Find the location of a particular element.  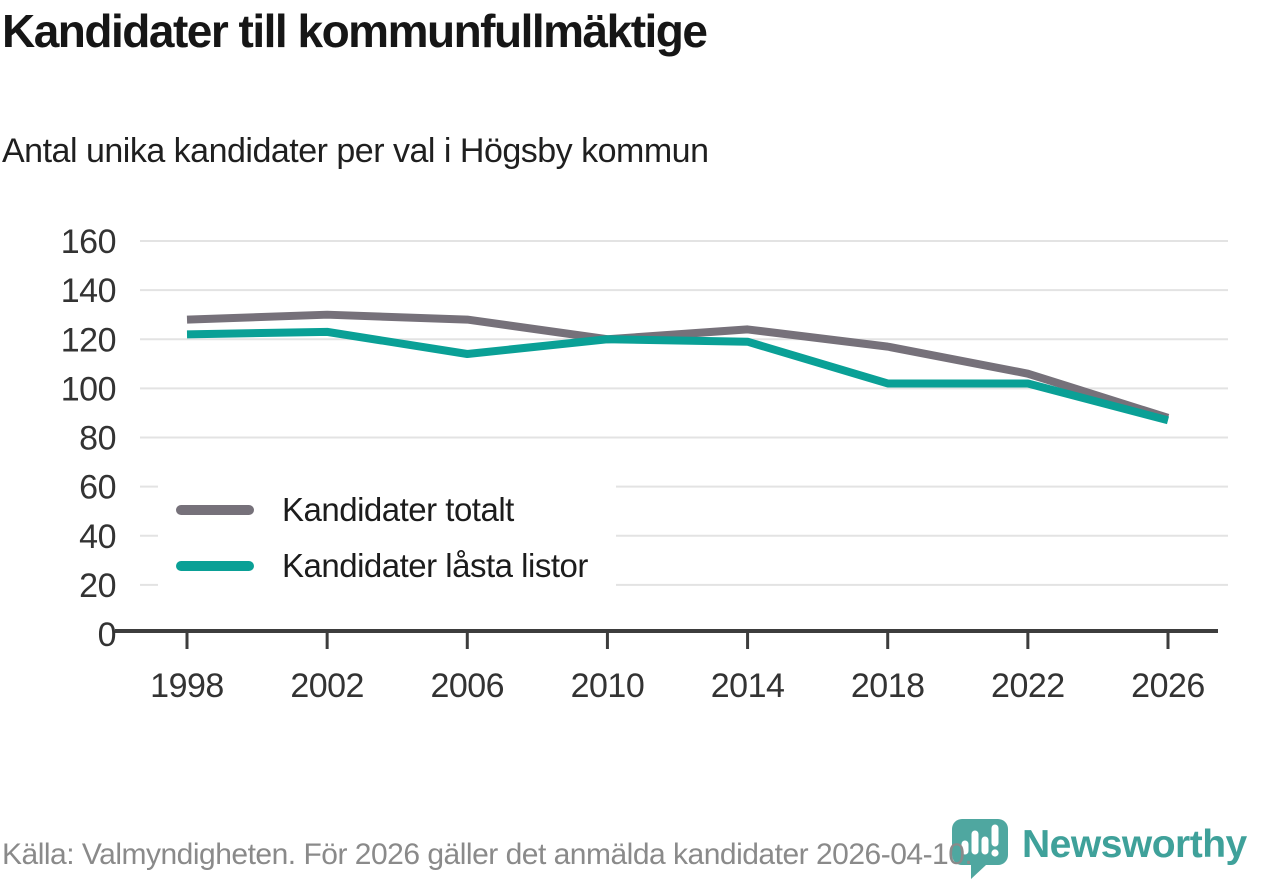

chart-title: Kandidater till kommunfullmäktige is located at coordinates (355, 31).